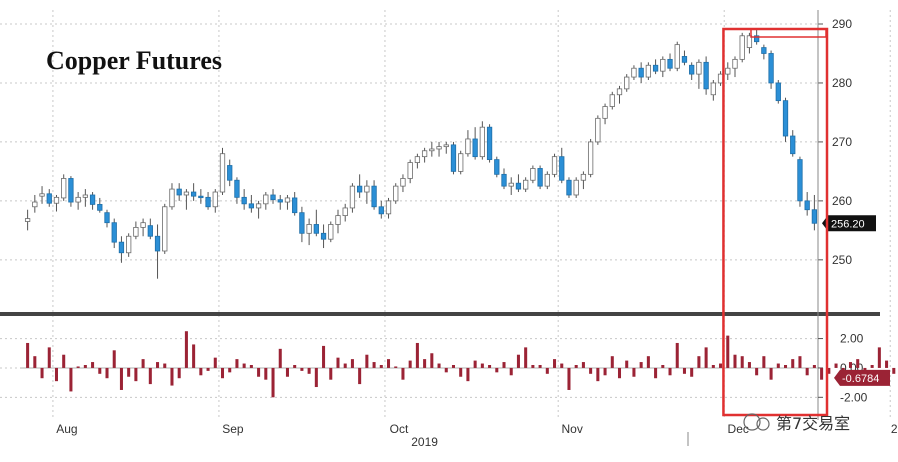 The width and height of the screenshot is (898, 462). I want to click on x-tick-label: 2020, so click(894, 429).